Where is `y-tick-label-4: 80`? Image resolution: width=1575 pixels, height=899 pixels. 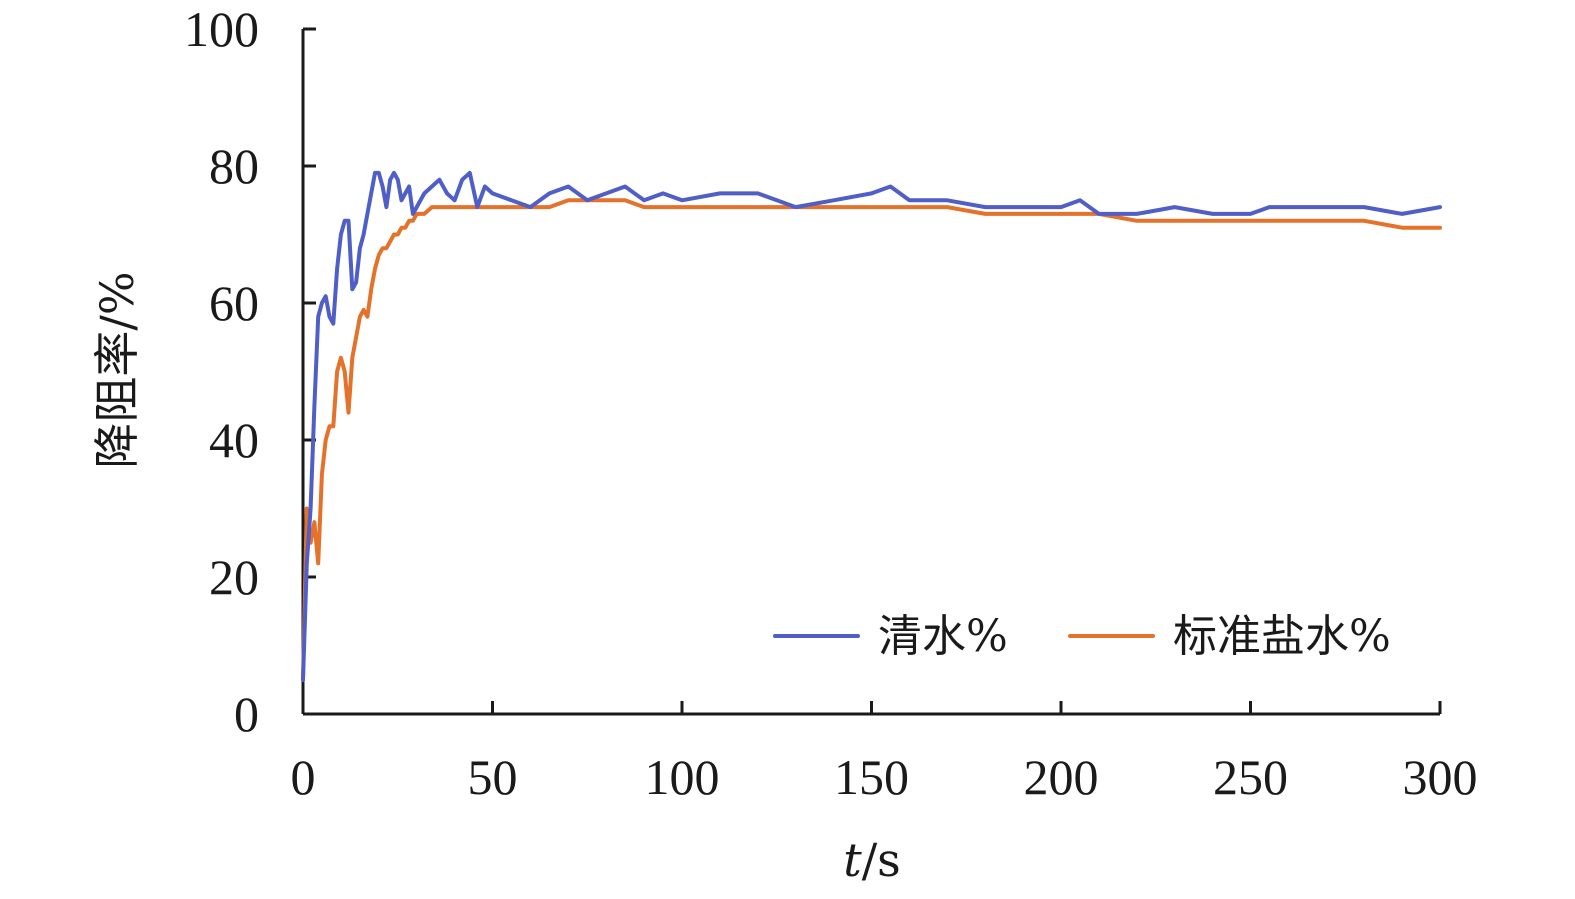 y-tick-label-4: 80 is located at coordinates (234, 166).